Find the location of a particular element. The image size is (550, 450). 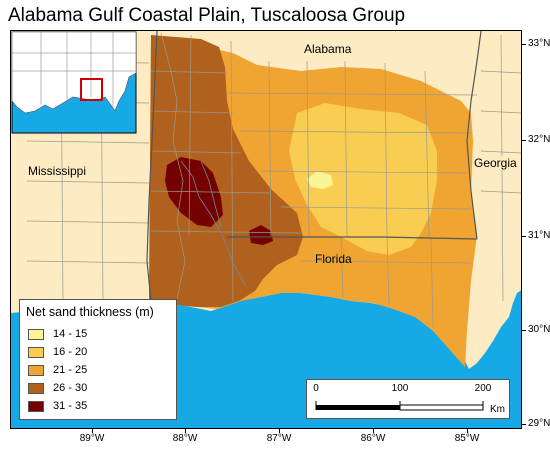

legend-item: 14 - 15 is located at coordinates (57, 334).